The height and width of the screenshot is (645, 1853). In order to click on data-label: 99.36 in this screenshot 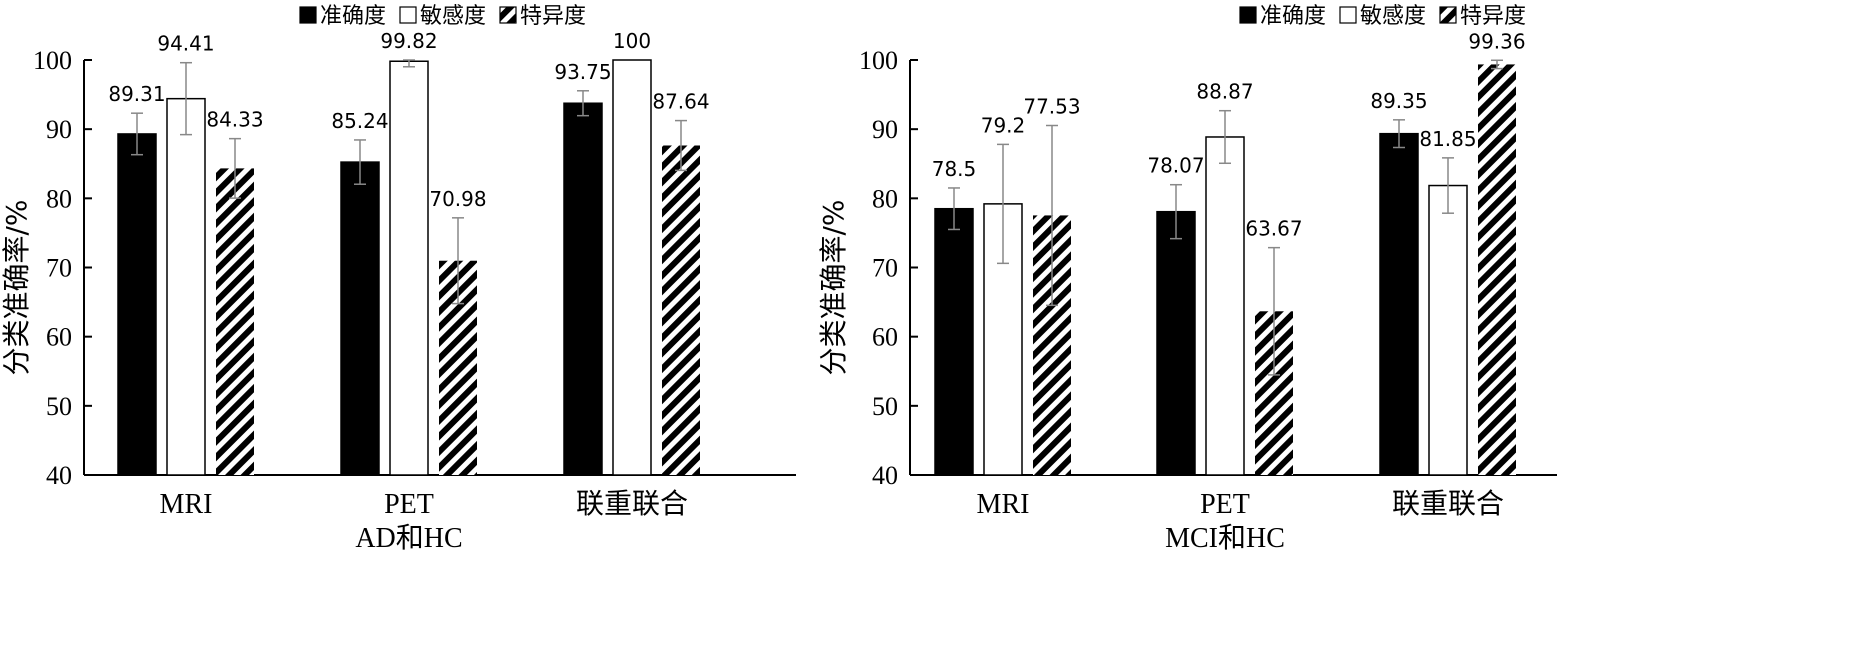, I will do `click(1496, 41)`.